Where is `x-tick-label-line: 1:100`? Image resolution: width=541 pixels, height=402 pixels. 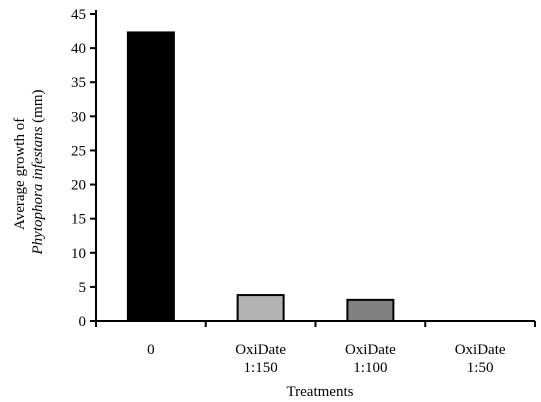 x-tick-label-line: 1:100 is located at coordinates (370, 368).